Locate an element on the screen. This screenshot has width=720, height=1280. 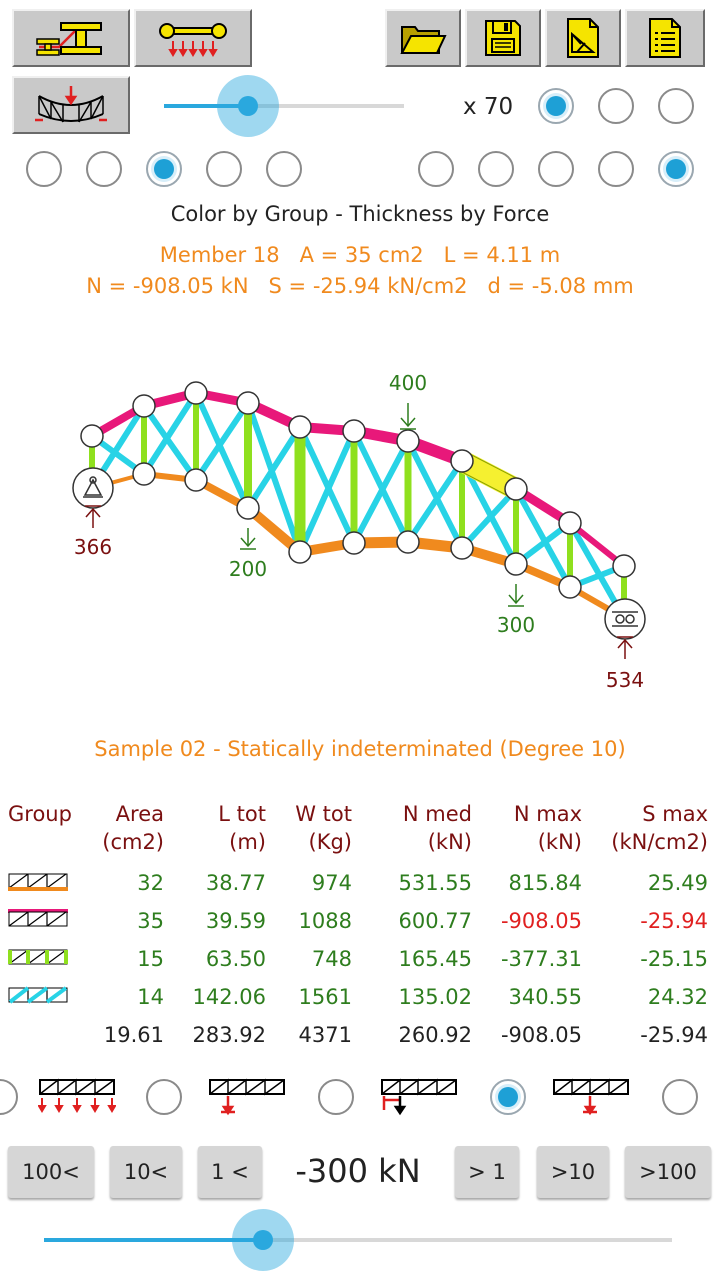
reaction-label: 534 is located at coordinates (625, 680).